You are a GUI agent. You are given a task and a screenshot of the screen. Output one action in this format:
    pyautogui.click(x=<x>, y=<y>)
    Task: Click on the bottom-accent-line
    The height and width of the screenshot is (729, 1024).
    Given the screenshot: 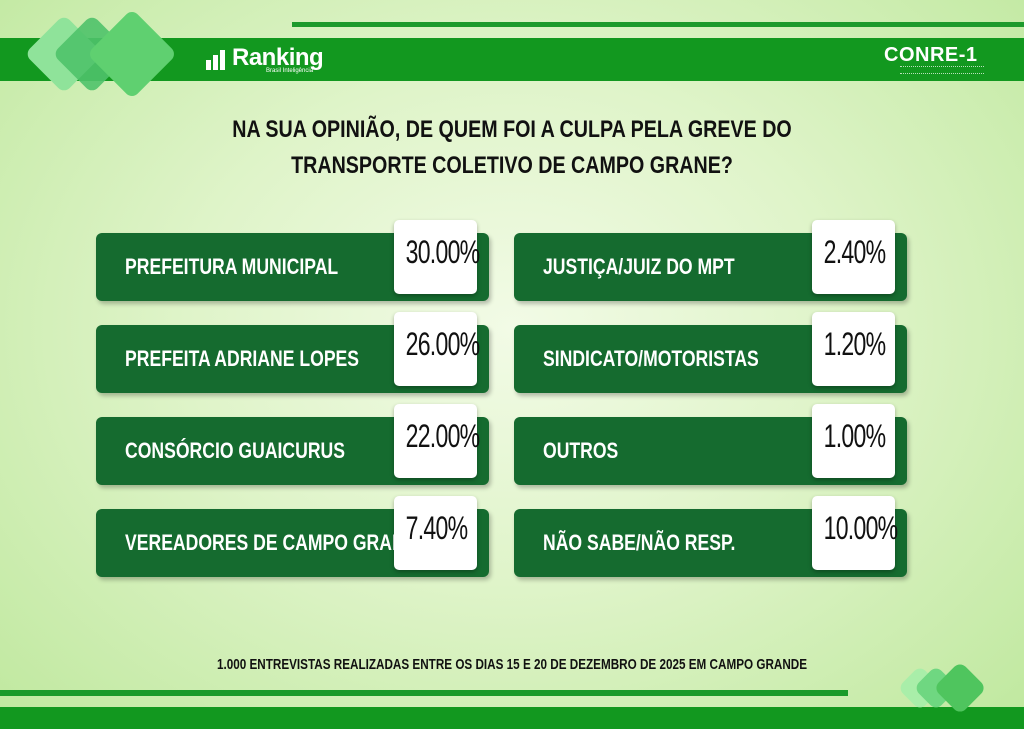 What is the action you would take?
    pyautogui.click(x=424, y=693)
    